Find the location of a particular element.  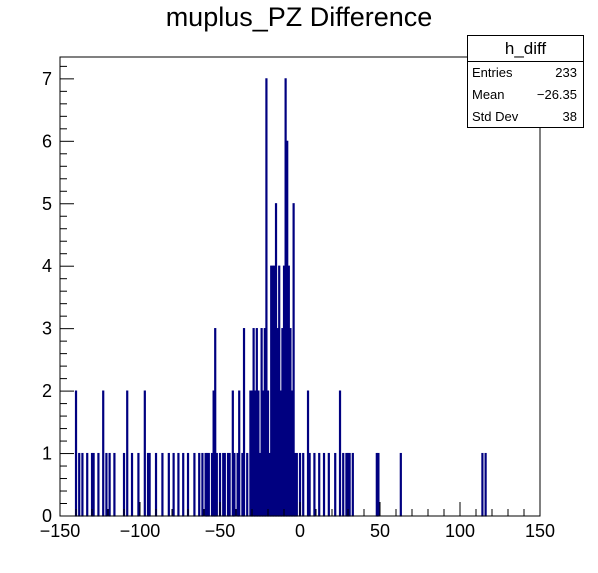

y-tick-label-2: 2 is located at coordinates (47, 391).